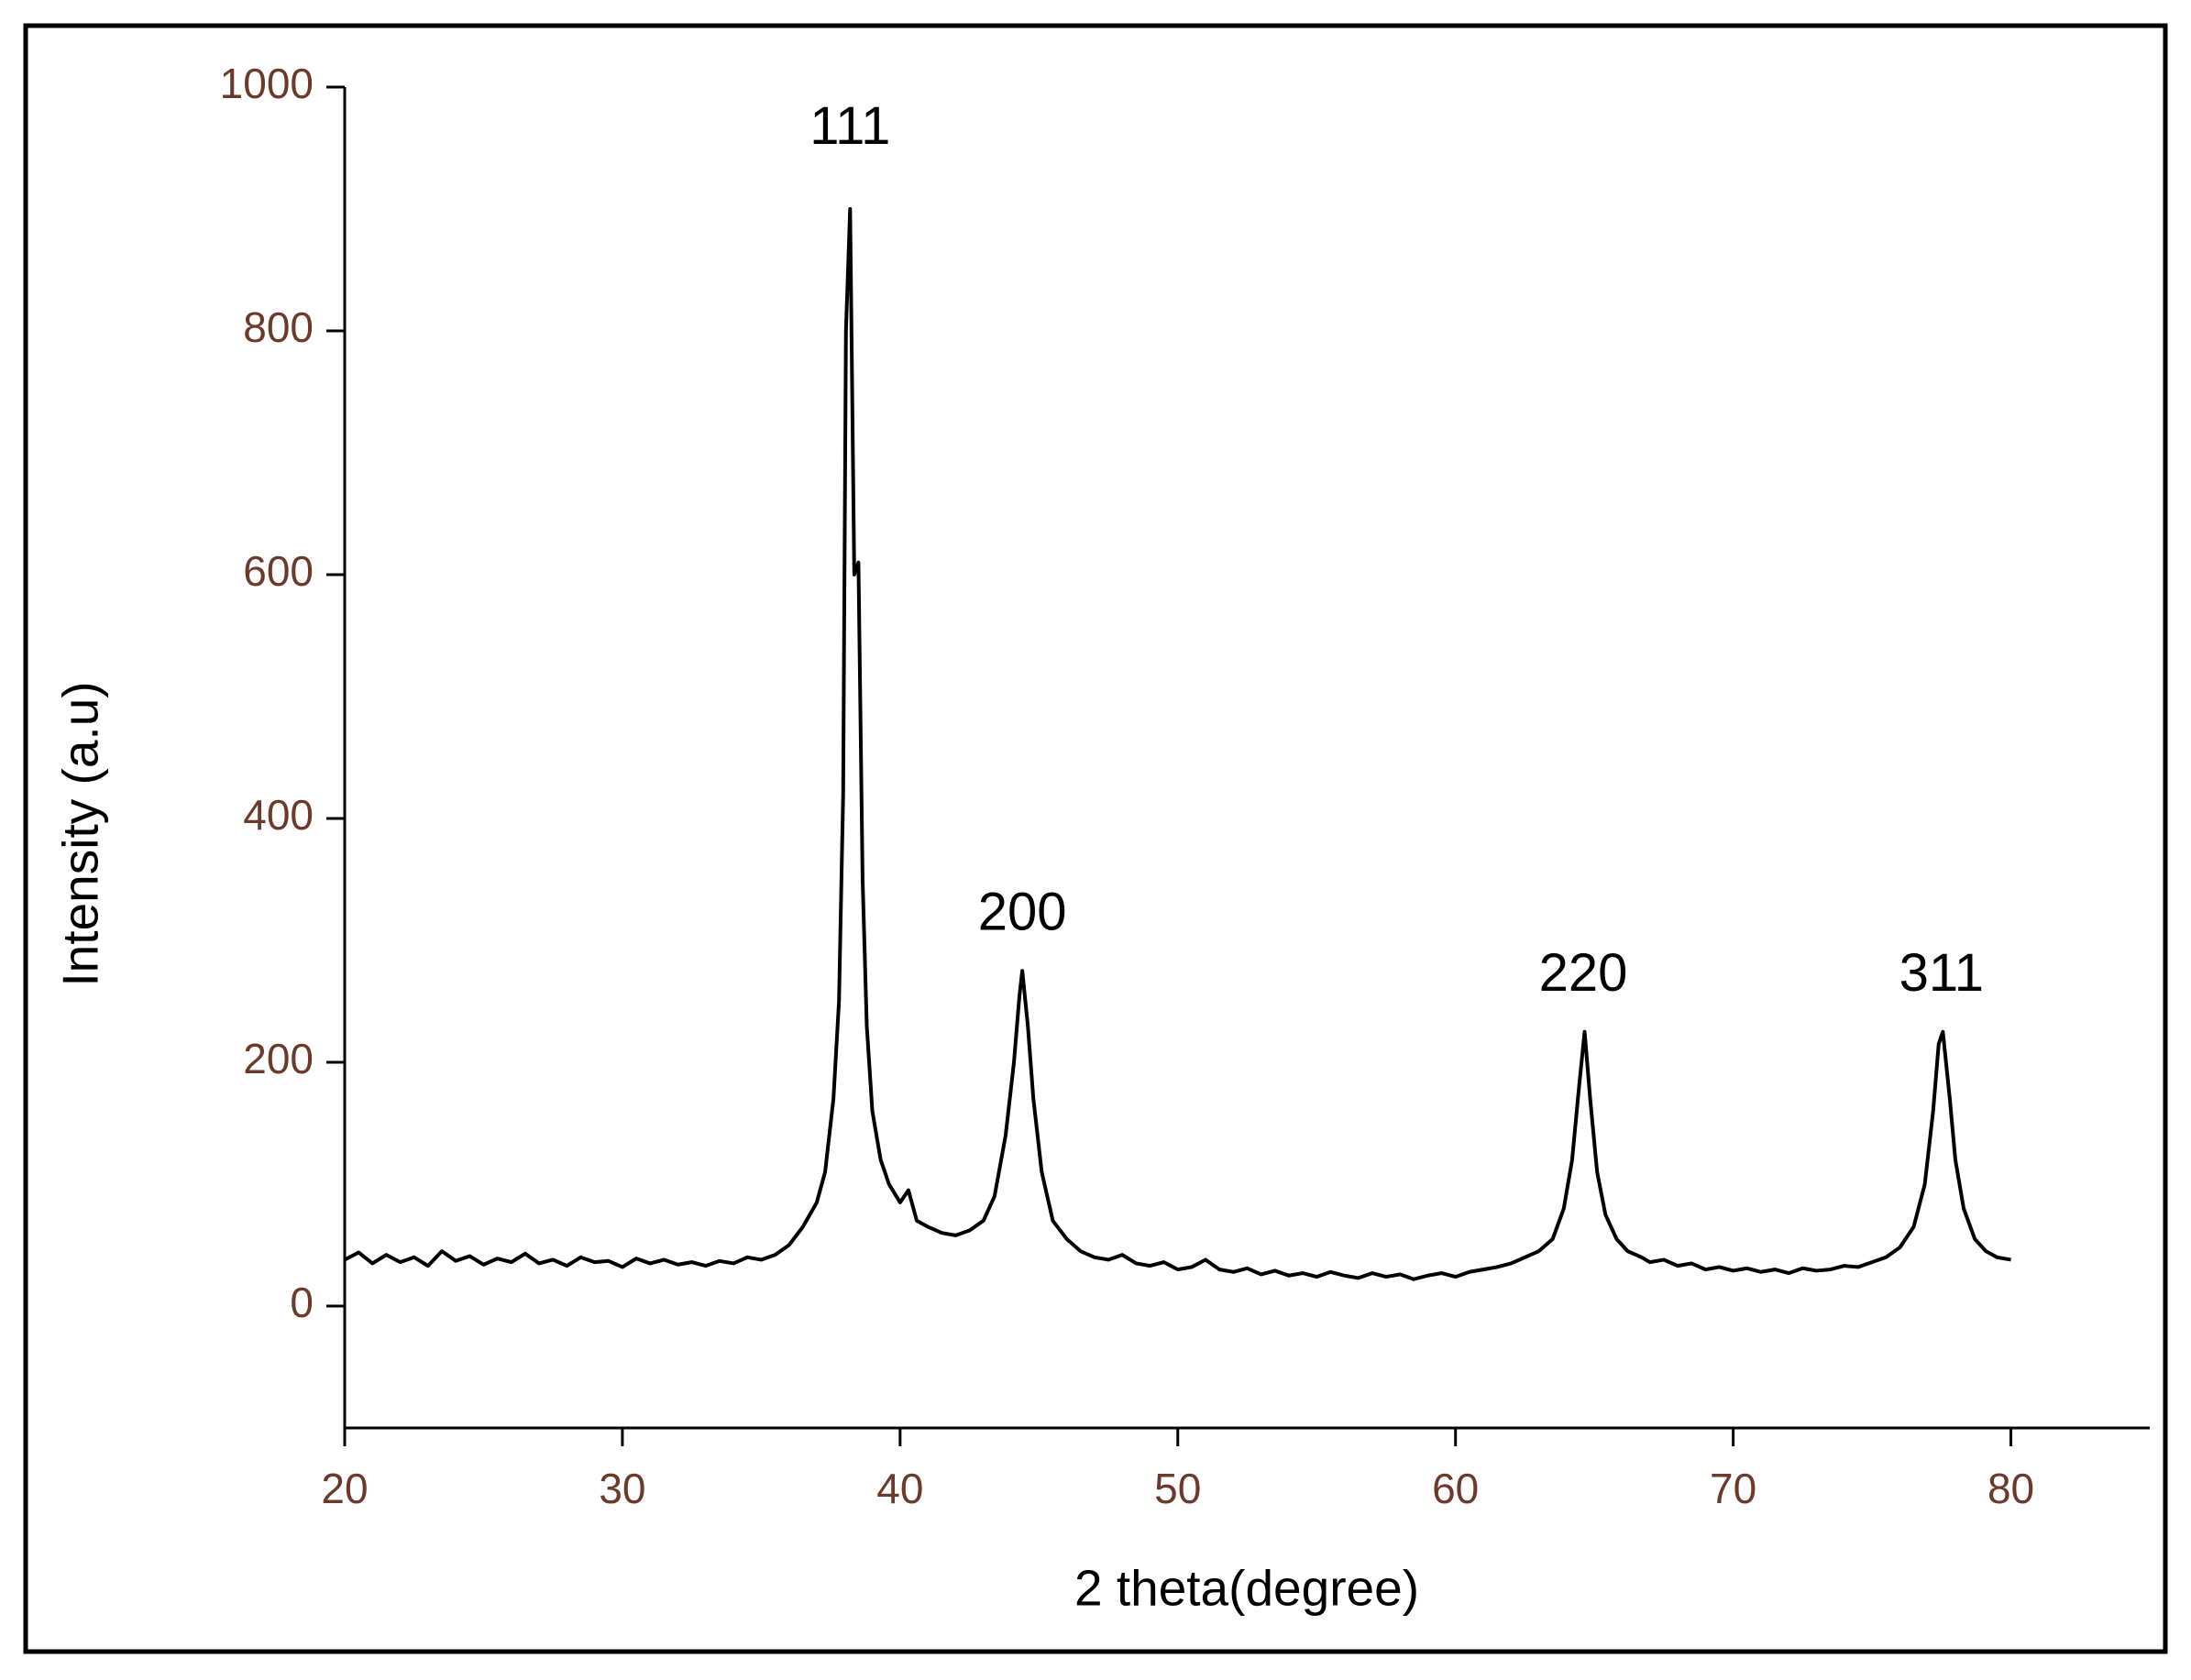  Describe the element at coordinates (1177, 1488) in the screenshot. I see `x-tick-label: 50` at that location.